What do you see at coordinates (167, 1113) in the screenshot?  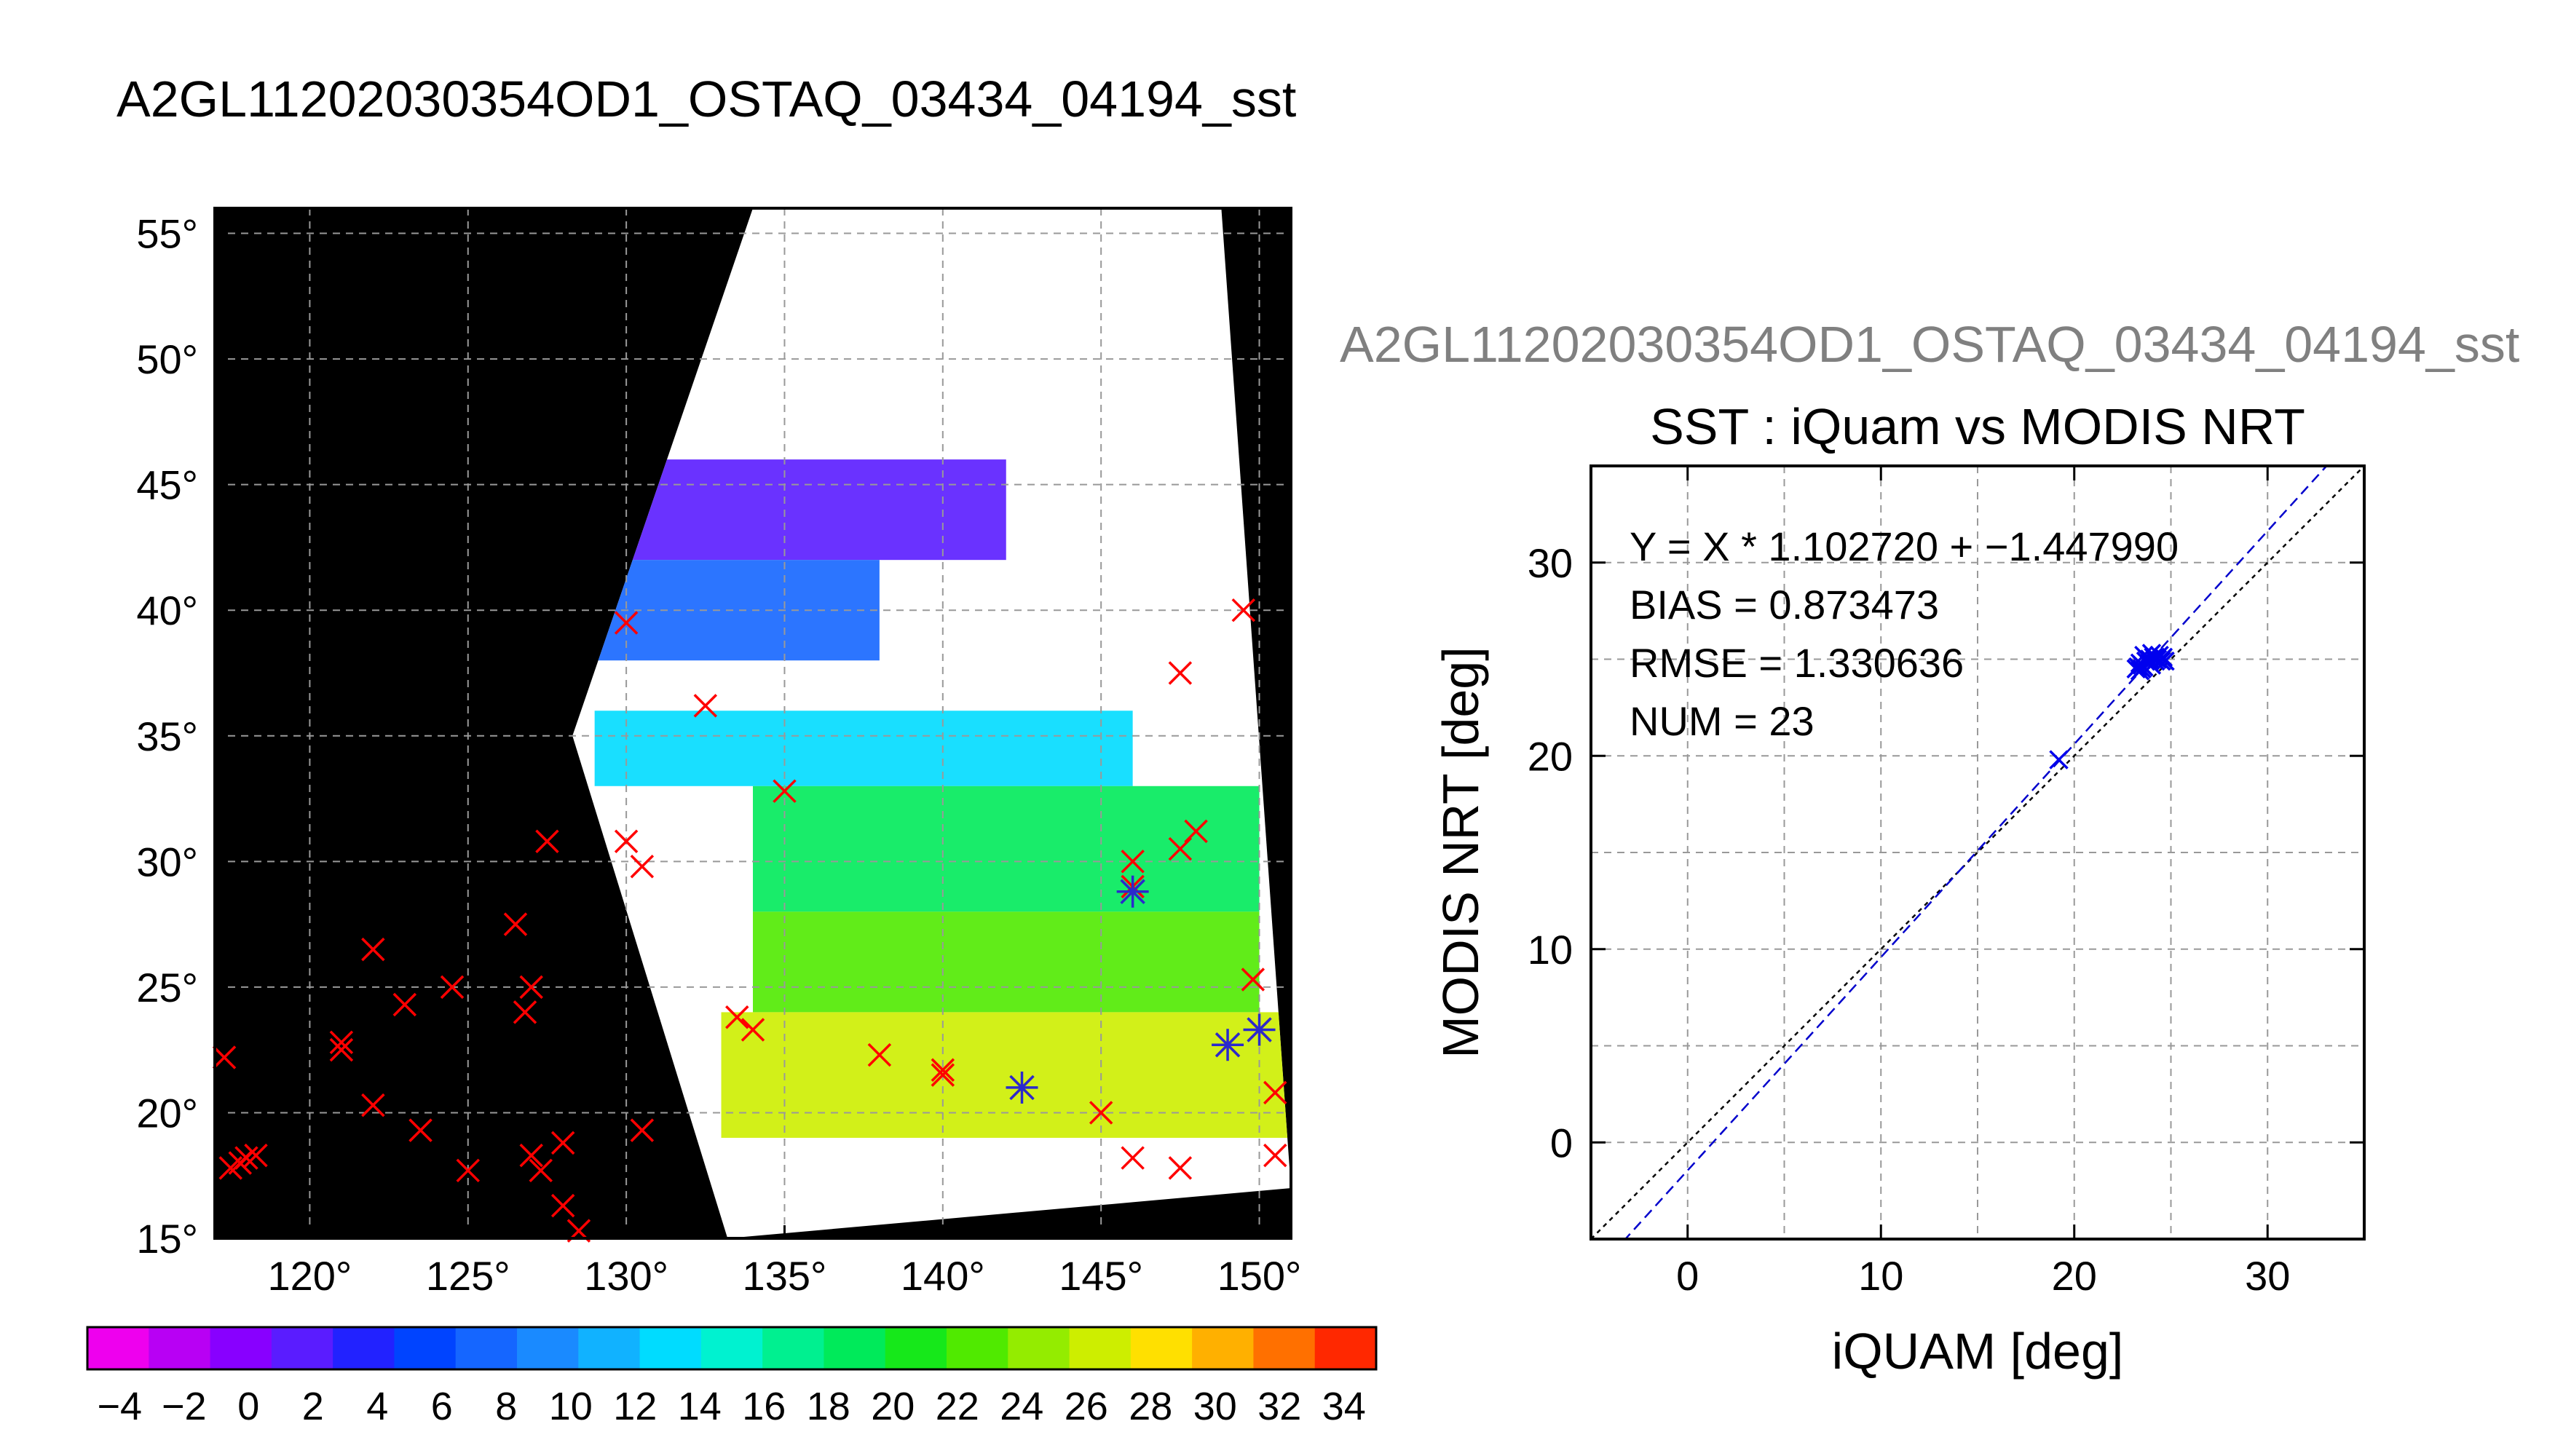 I see `map-ytick-label: 20°` at bounding box center [167, 1113].